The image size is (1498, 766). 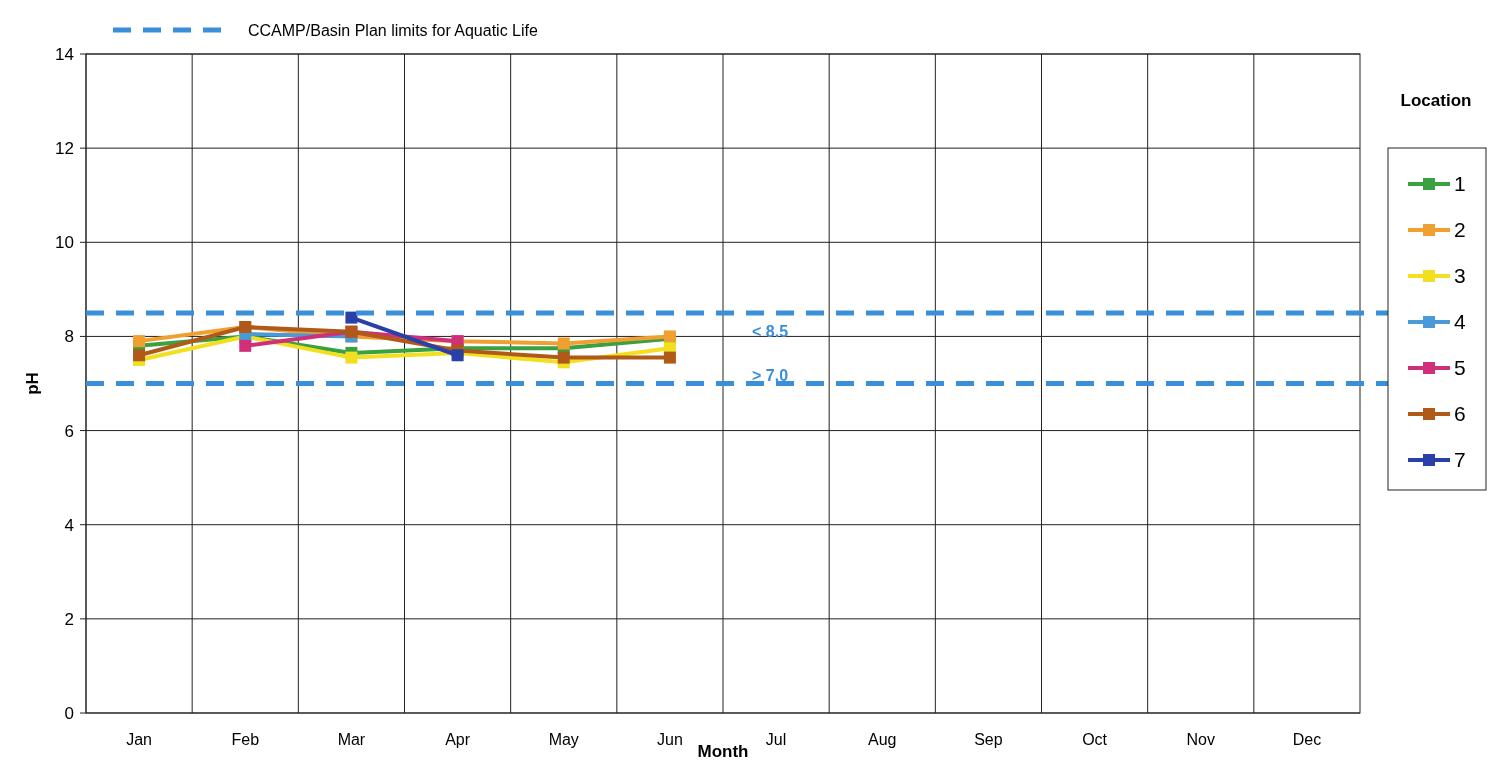 I want to click on x-tick-label: Jun, so click(x=670, y=739).